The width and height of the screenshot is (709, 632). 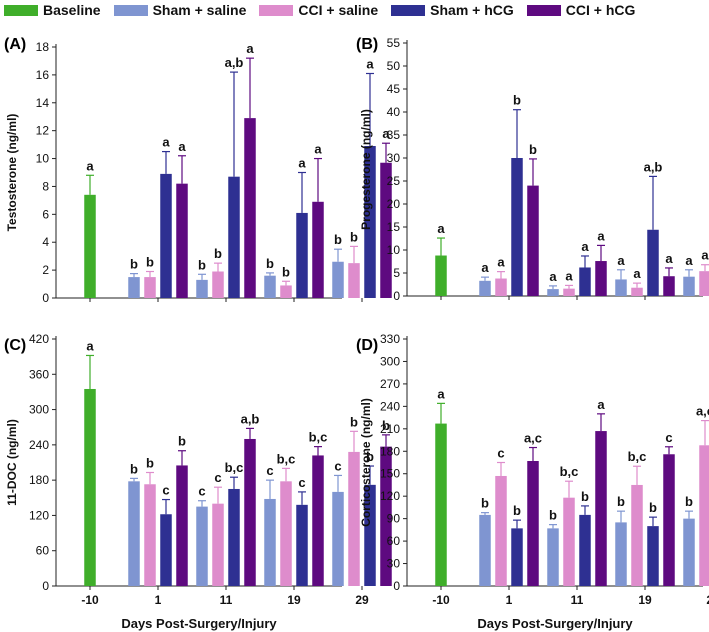 I want to click on legend-item-cci-saline: CCI + saline, so click(x=318, y=10).